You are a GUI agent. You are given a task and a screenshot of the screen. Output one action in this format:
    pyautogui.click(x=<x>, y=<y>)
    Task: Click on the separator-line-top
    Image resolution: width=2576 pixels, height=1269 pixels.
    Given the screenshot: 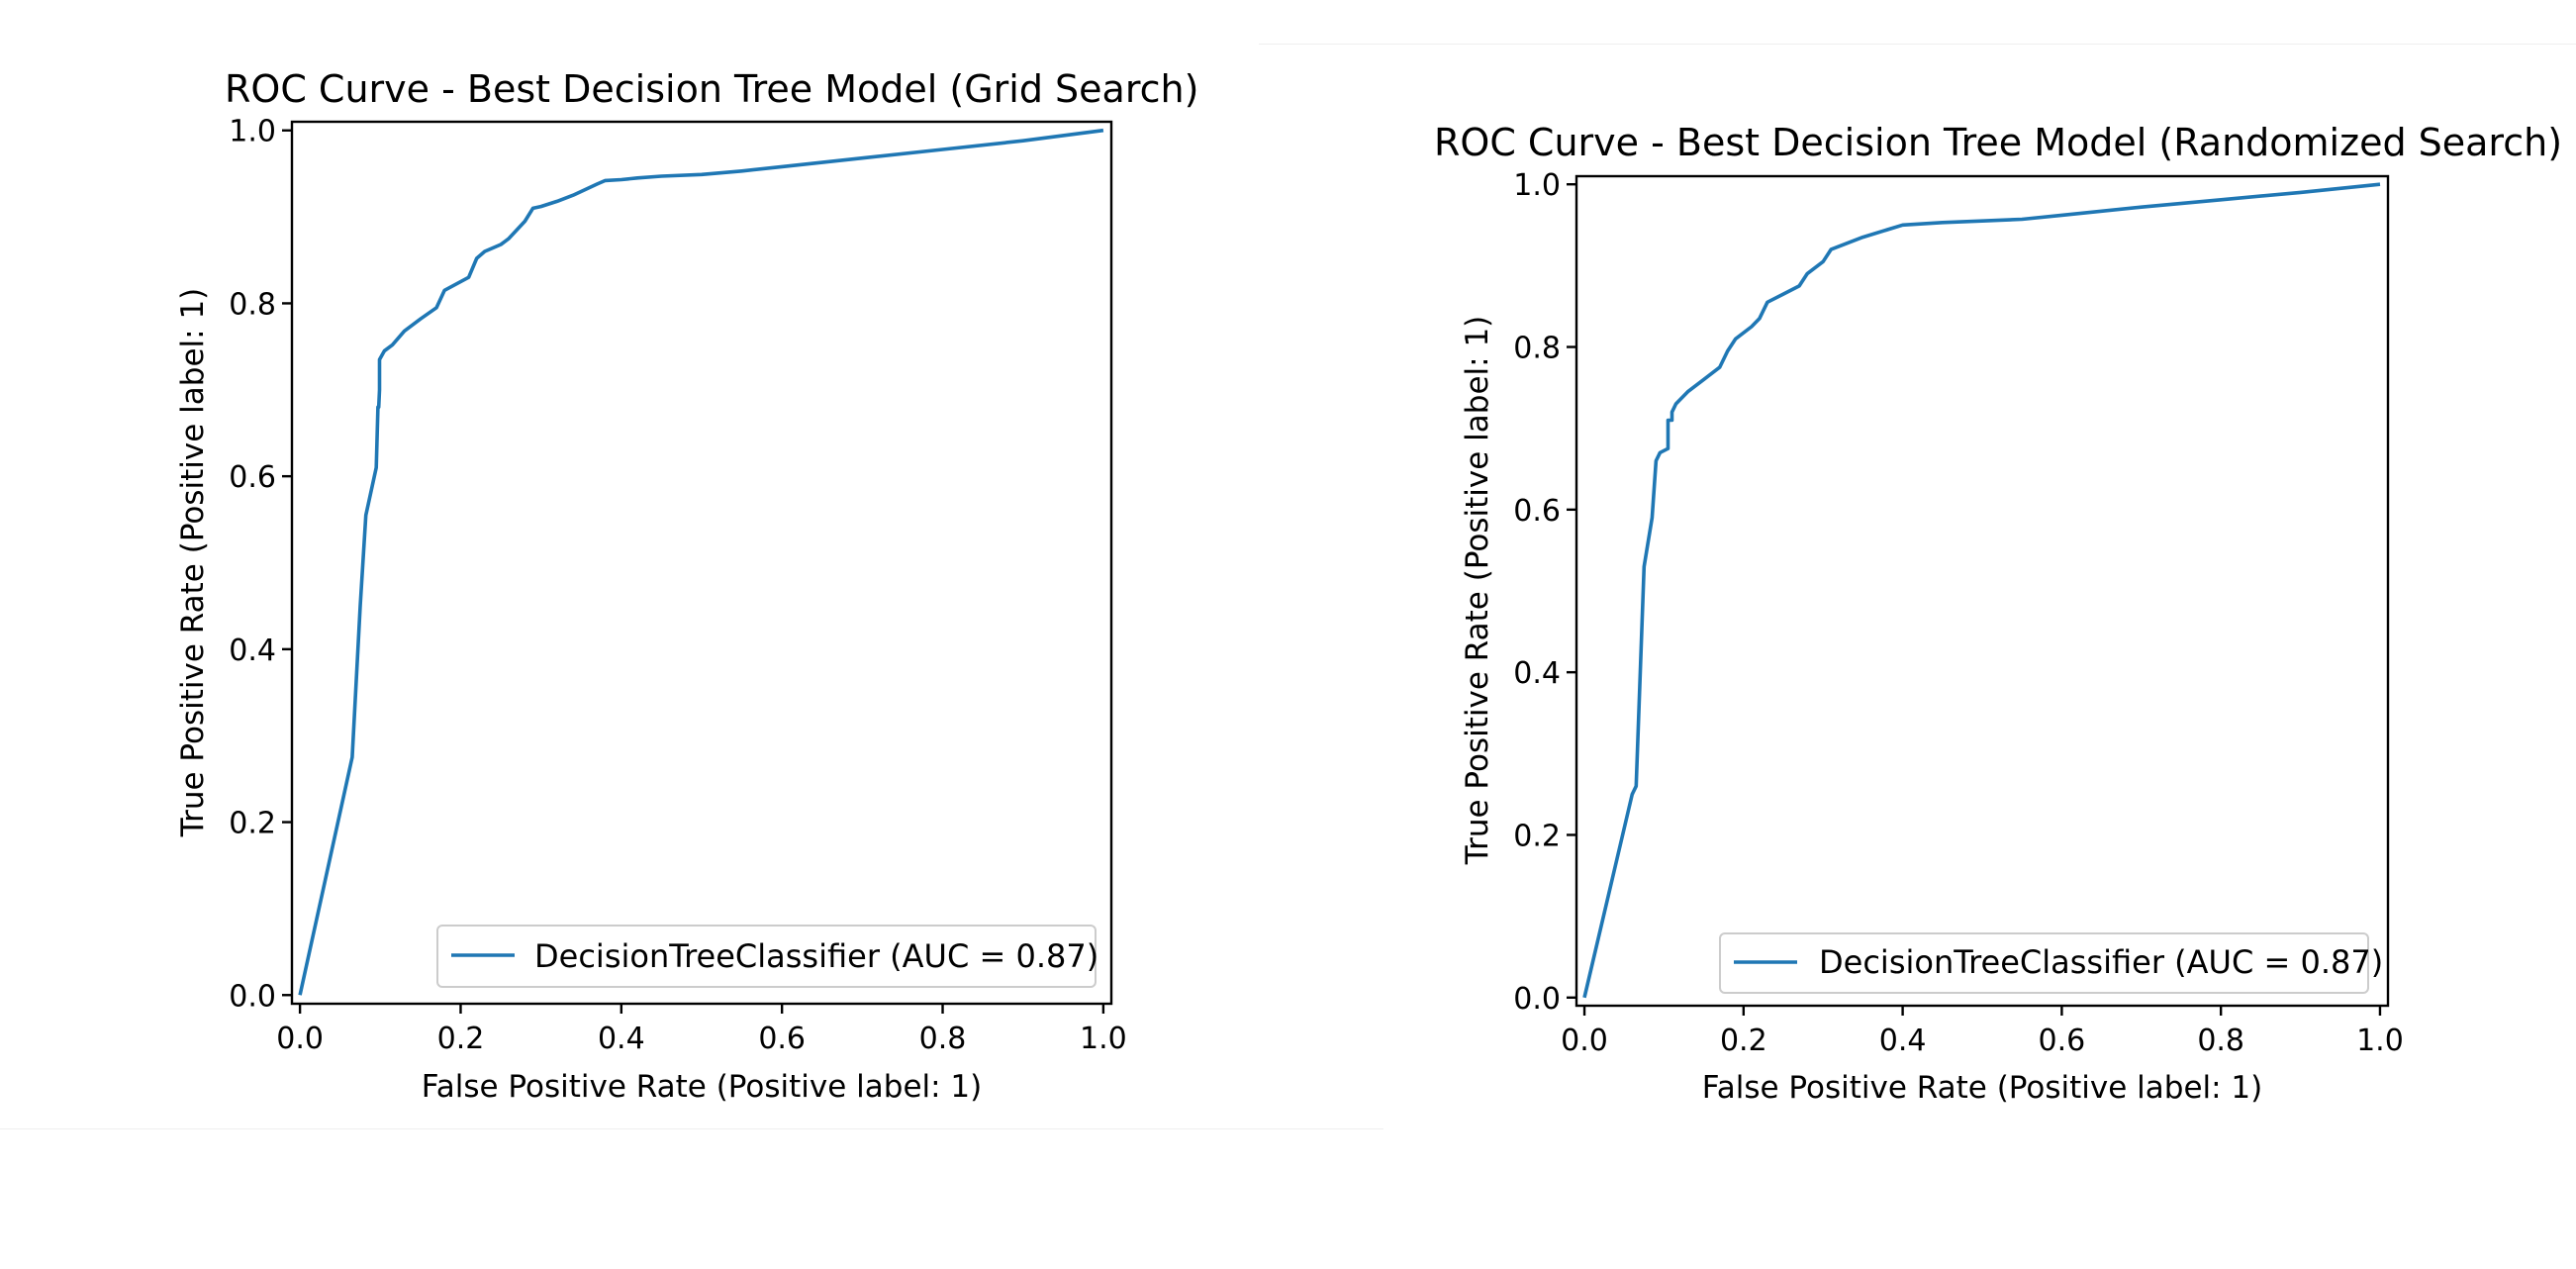 What is the action you would take?
    pyautogui.click(x=1917, y=44)
    